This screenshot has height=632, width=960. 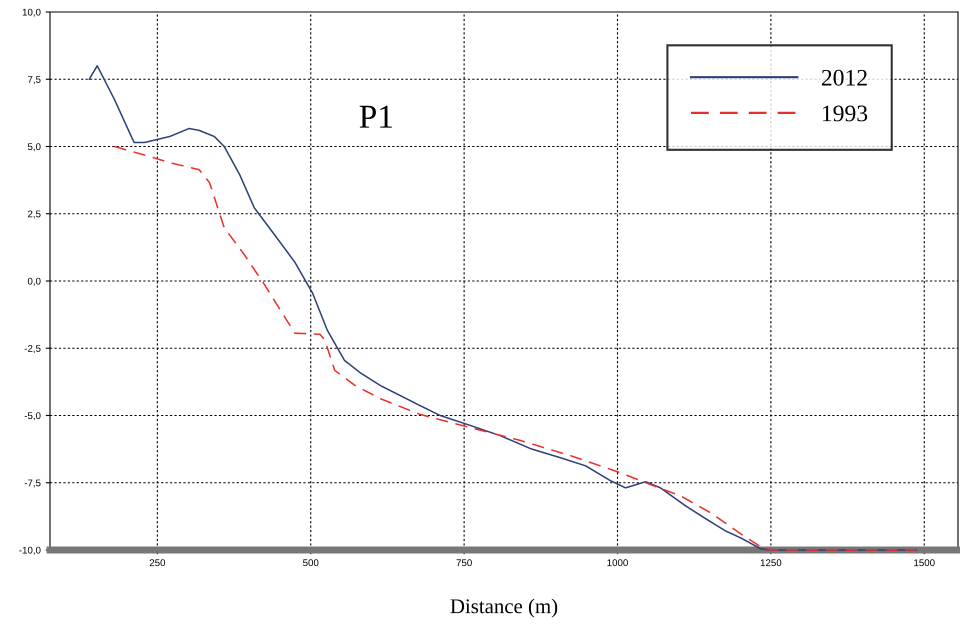 What do you see at coordinates (31, 12) in the screenshot?
I see `y-tick-label: 10,0` at bounding box center [31, 12].